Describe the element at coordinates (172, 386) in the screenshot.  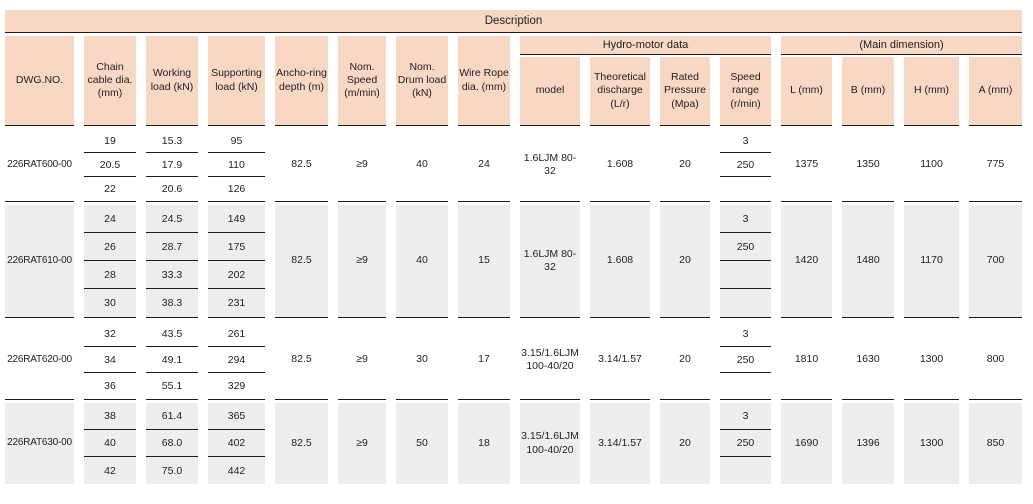
I see `cell-working: 55.1` at that location.